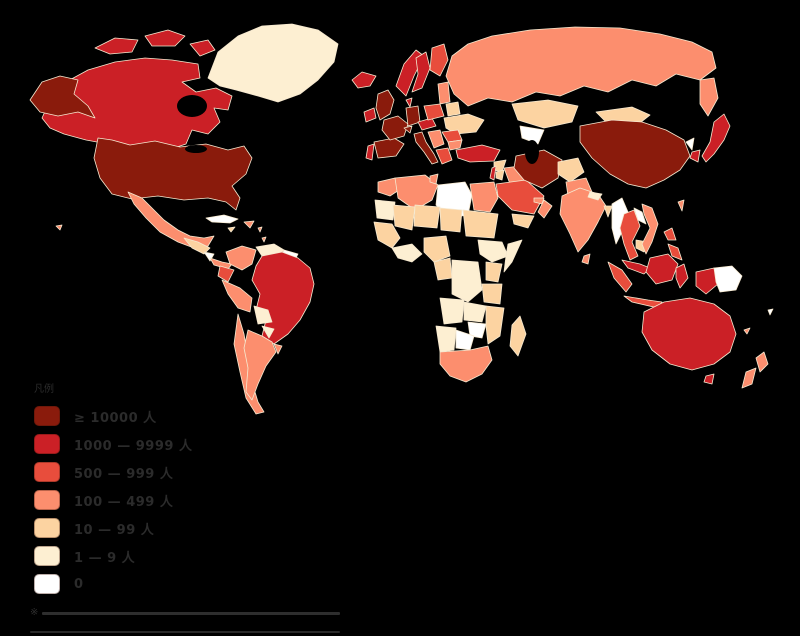 The width and height of the screenshot is (800, 636). What do you see at coordinates (197, 246) in the screenshot?
I see `region-guatemala-honduras` at bounding box center [197, 246].